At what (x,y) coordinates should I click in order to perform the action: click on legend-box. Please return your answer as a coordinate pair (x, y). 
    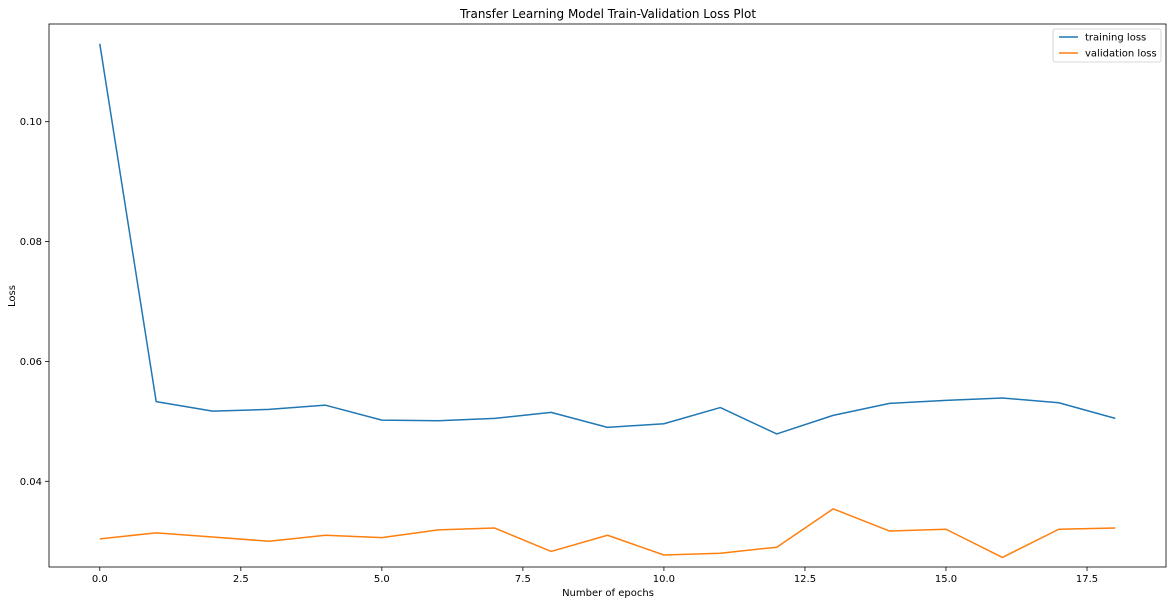
    Looking at the image, I should click on (1107, 45).